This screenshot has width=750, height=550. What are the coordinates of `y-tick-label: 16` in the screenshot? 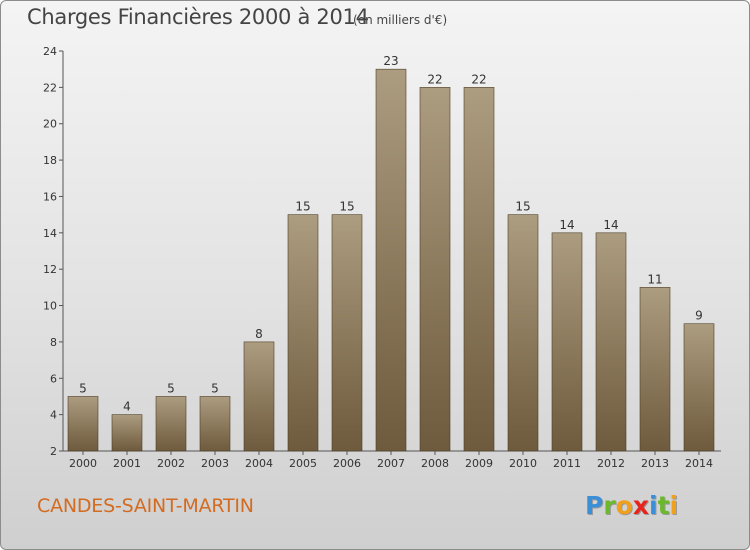 It's located at (50, 196).